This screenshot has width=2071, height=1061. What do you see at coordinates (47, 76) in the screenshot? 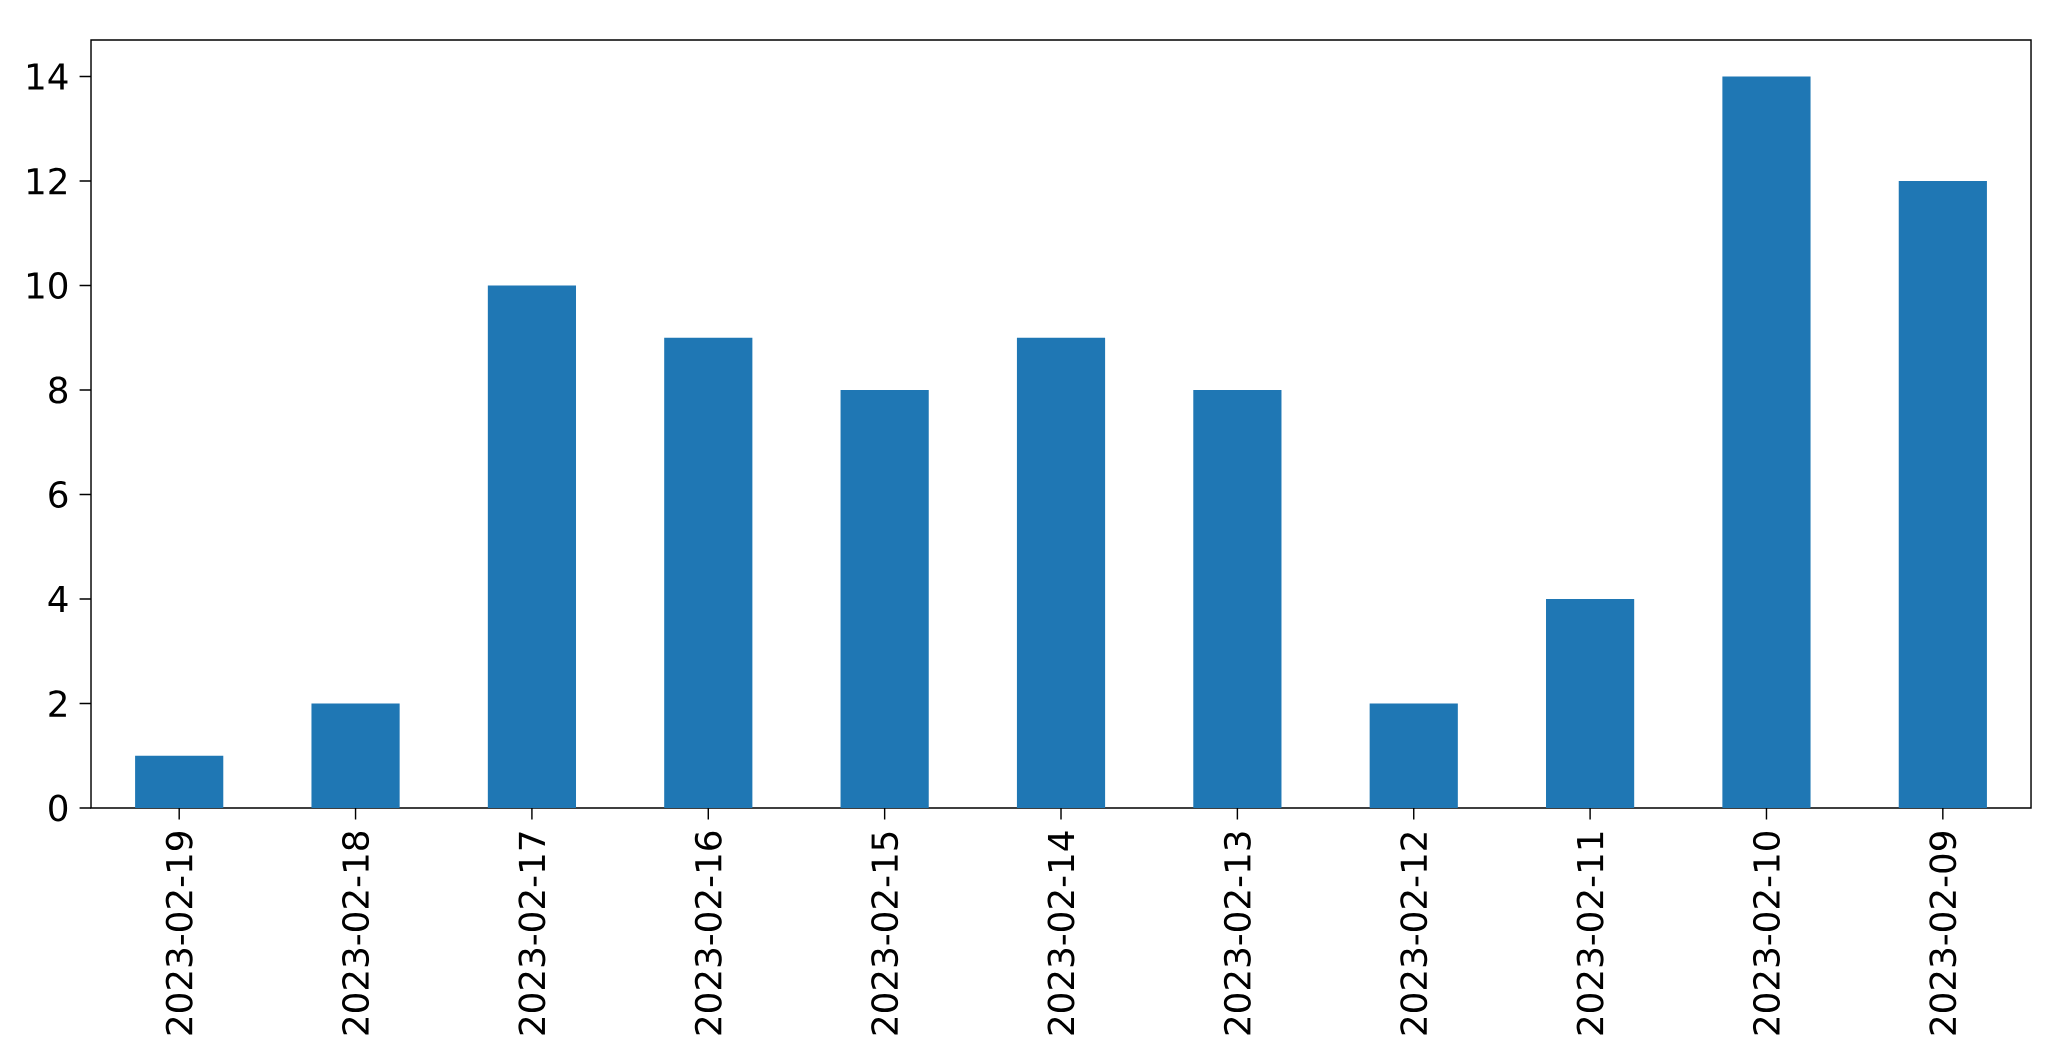
I see `y-tick-label: 14` at bounding box center [47, 76].